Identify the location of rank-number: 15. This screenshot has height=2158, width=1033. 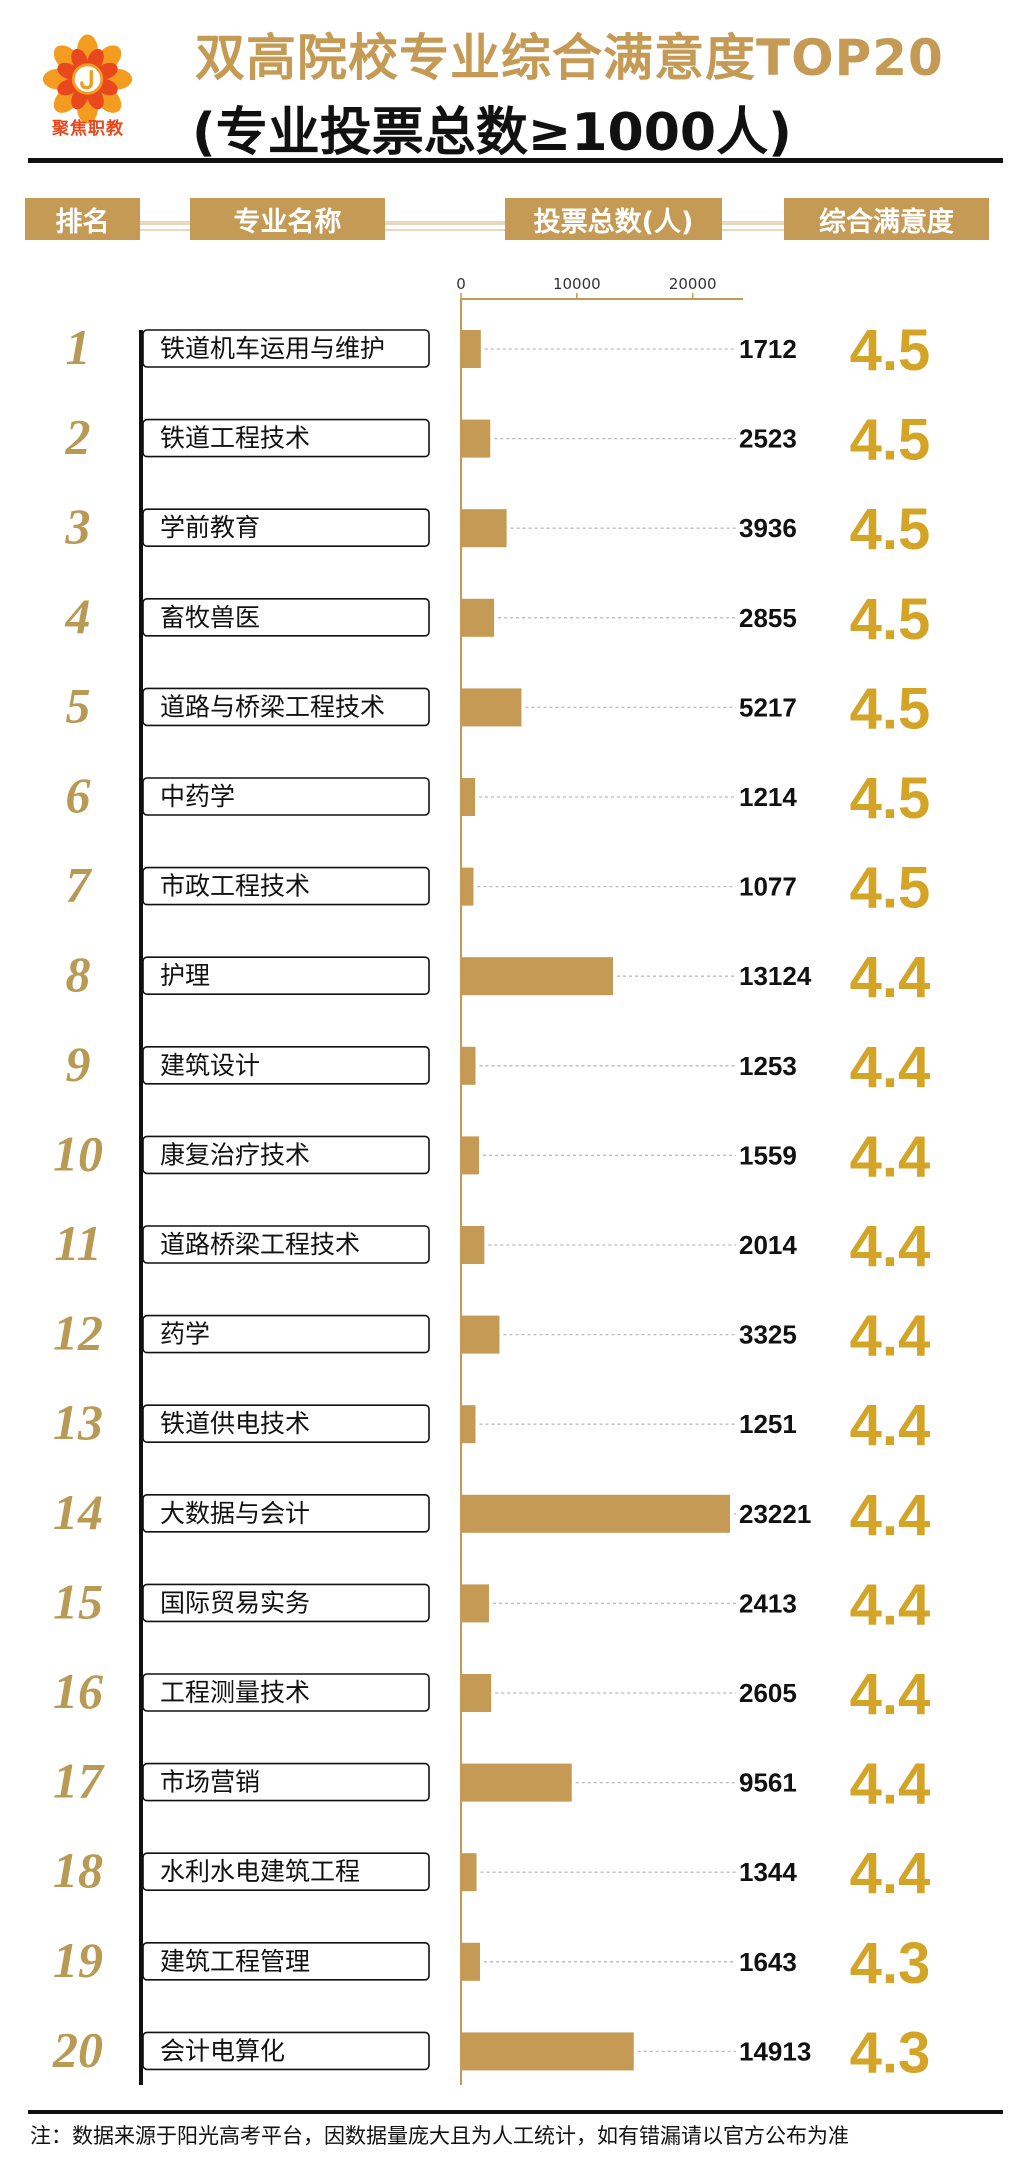
(78, 1601).